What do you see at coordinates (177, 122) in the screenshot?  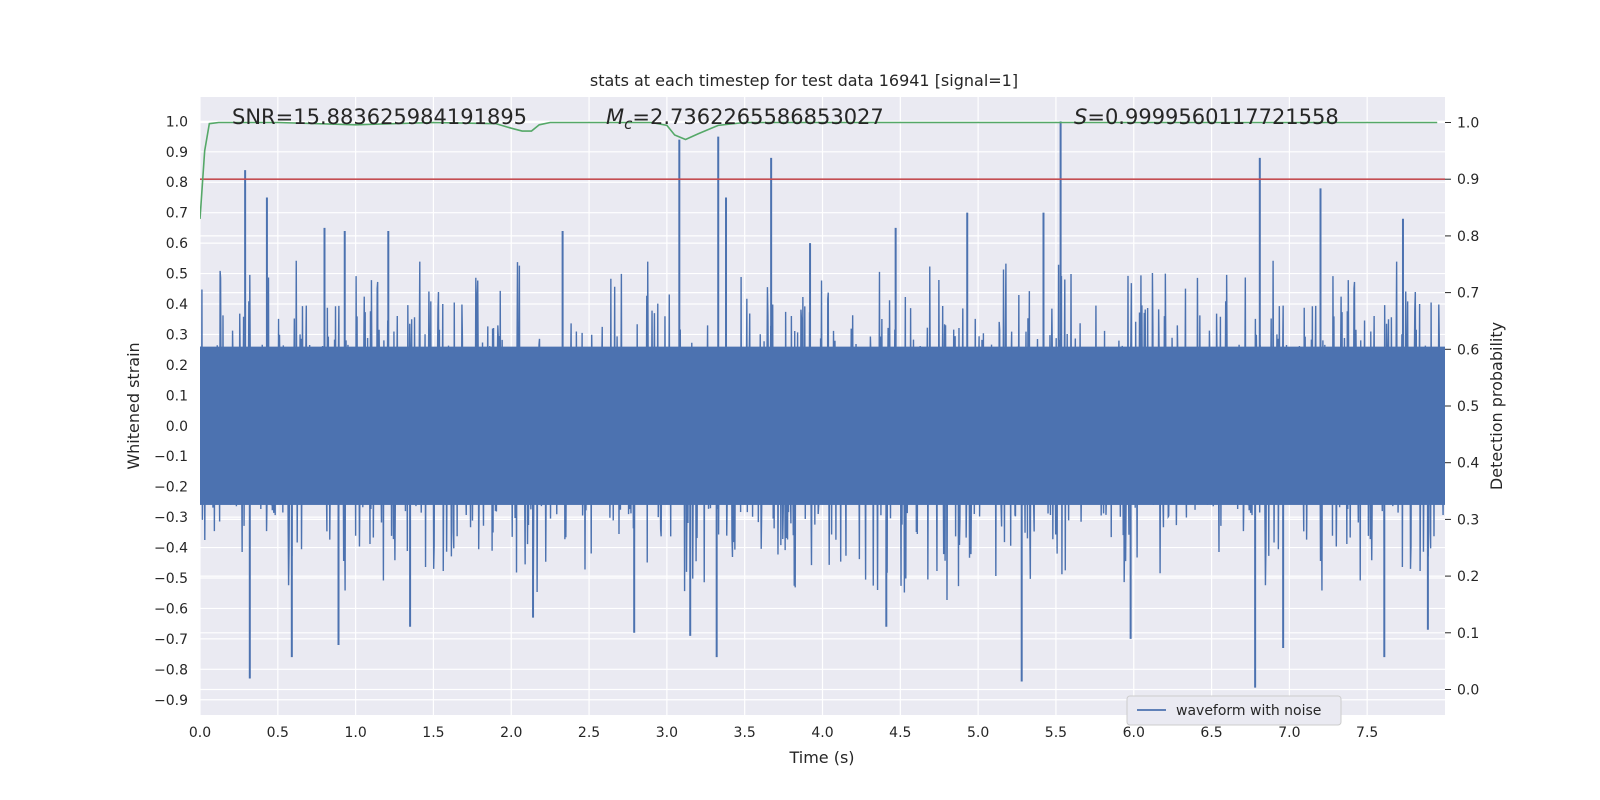 I see `y-tick-label: 1.0` at bounding box center [177, 122].